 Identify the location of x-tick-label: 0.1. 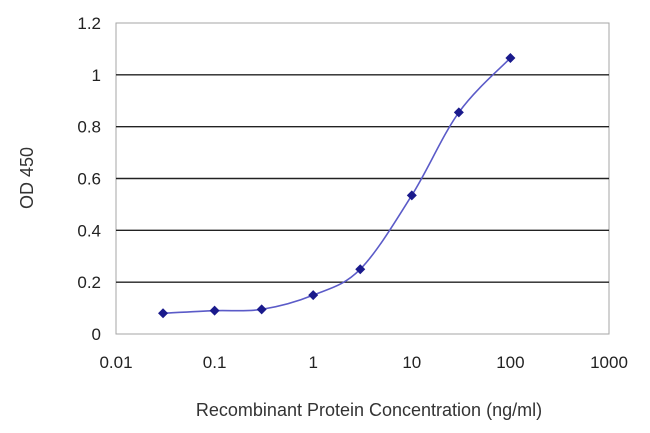
(215, 362).